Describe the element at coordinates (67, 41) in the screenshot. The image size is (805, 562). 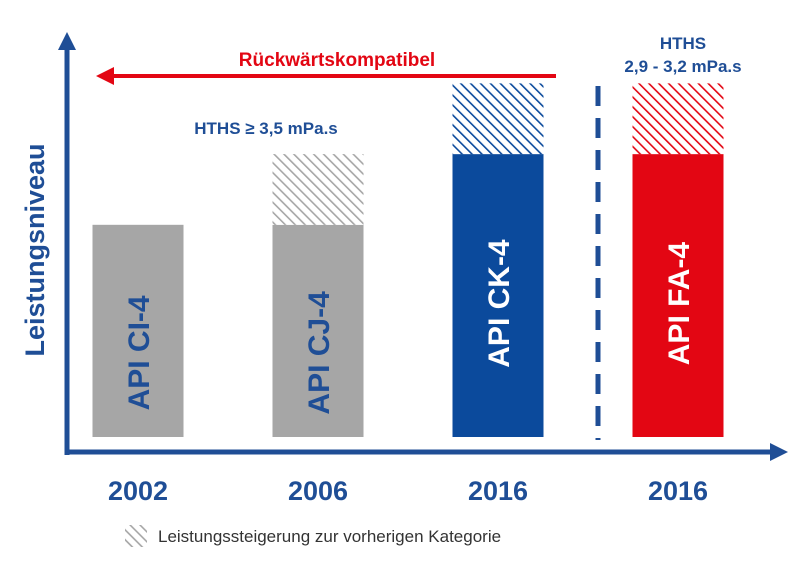
I see `y-axis-arrowhead` at that location.